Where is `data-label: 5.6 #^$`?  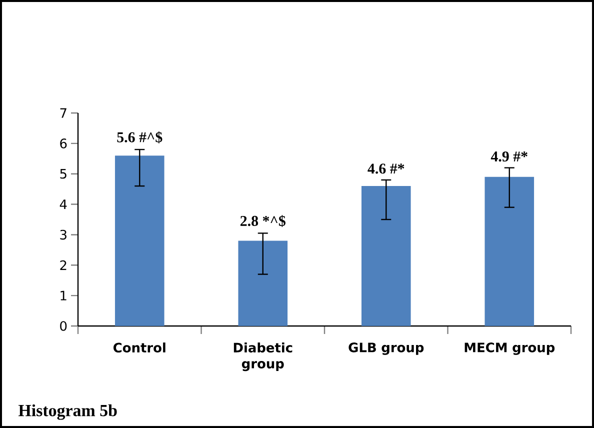 data-label: 5.6 #^$ is located at coordinates (139, 137).